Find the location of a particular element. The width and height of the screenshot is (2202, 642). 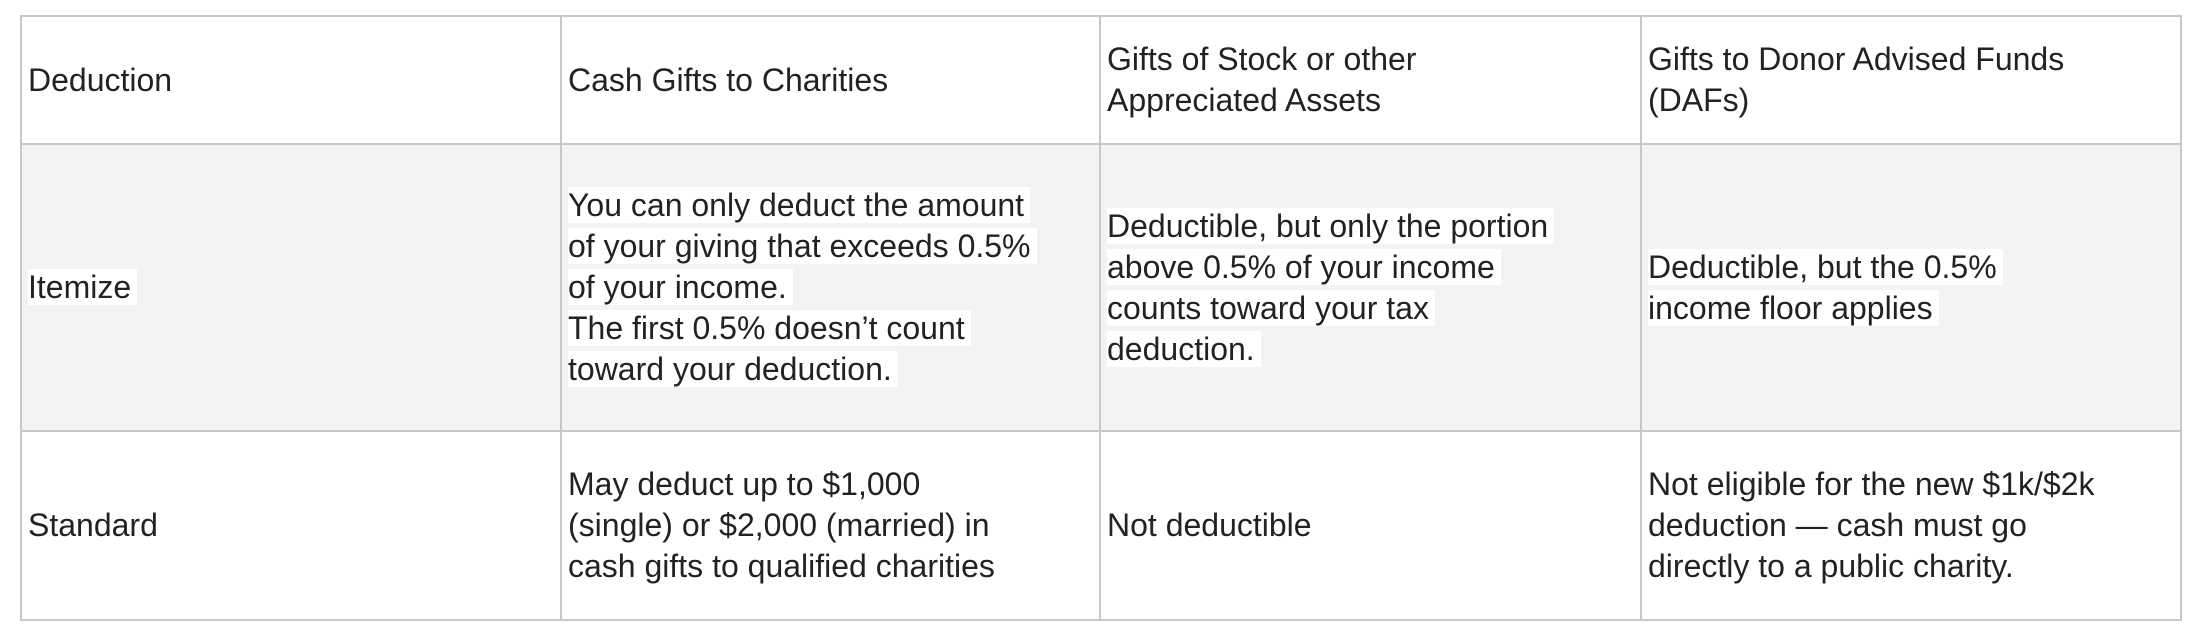

cell-text-line: Deduction is located at coordinates (100, 79).